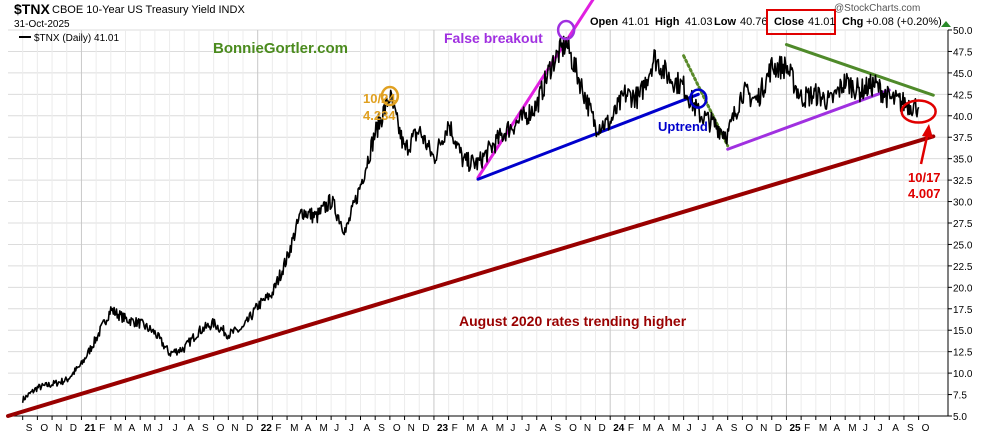 This screenshot has width=990, height=443. What do you see at coordinates (658, 71) in the screenshot?
I see `markers` at bounding box center [658, 71].